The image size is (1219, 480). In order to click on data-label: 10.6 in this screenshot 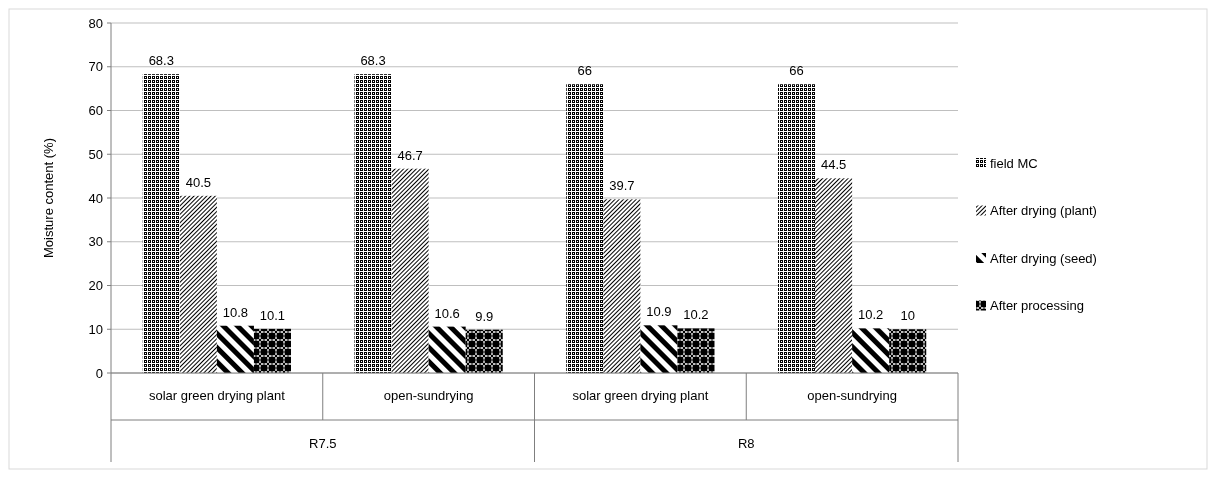, I will do `click(447, 313)`.